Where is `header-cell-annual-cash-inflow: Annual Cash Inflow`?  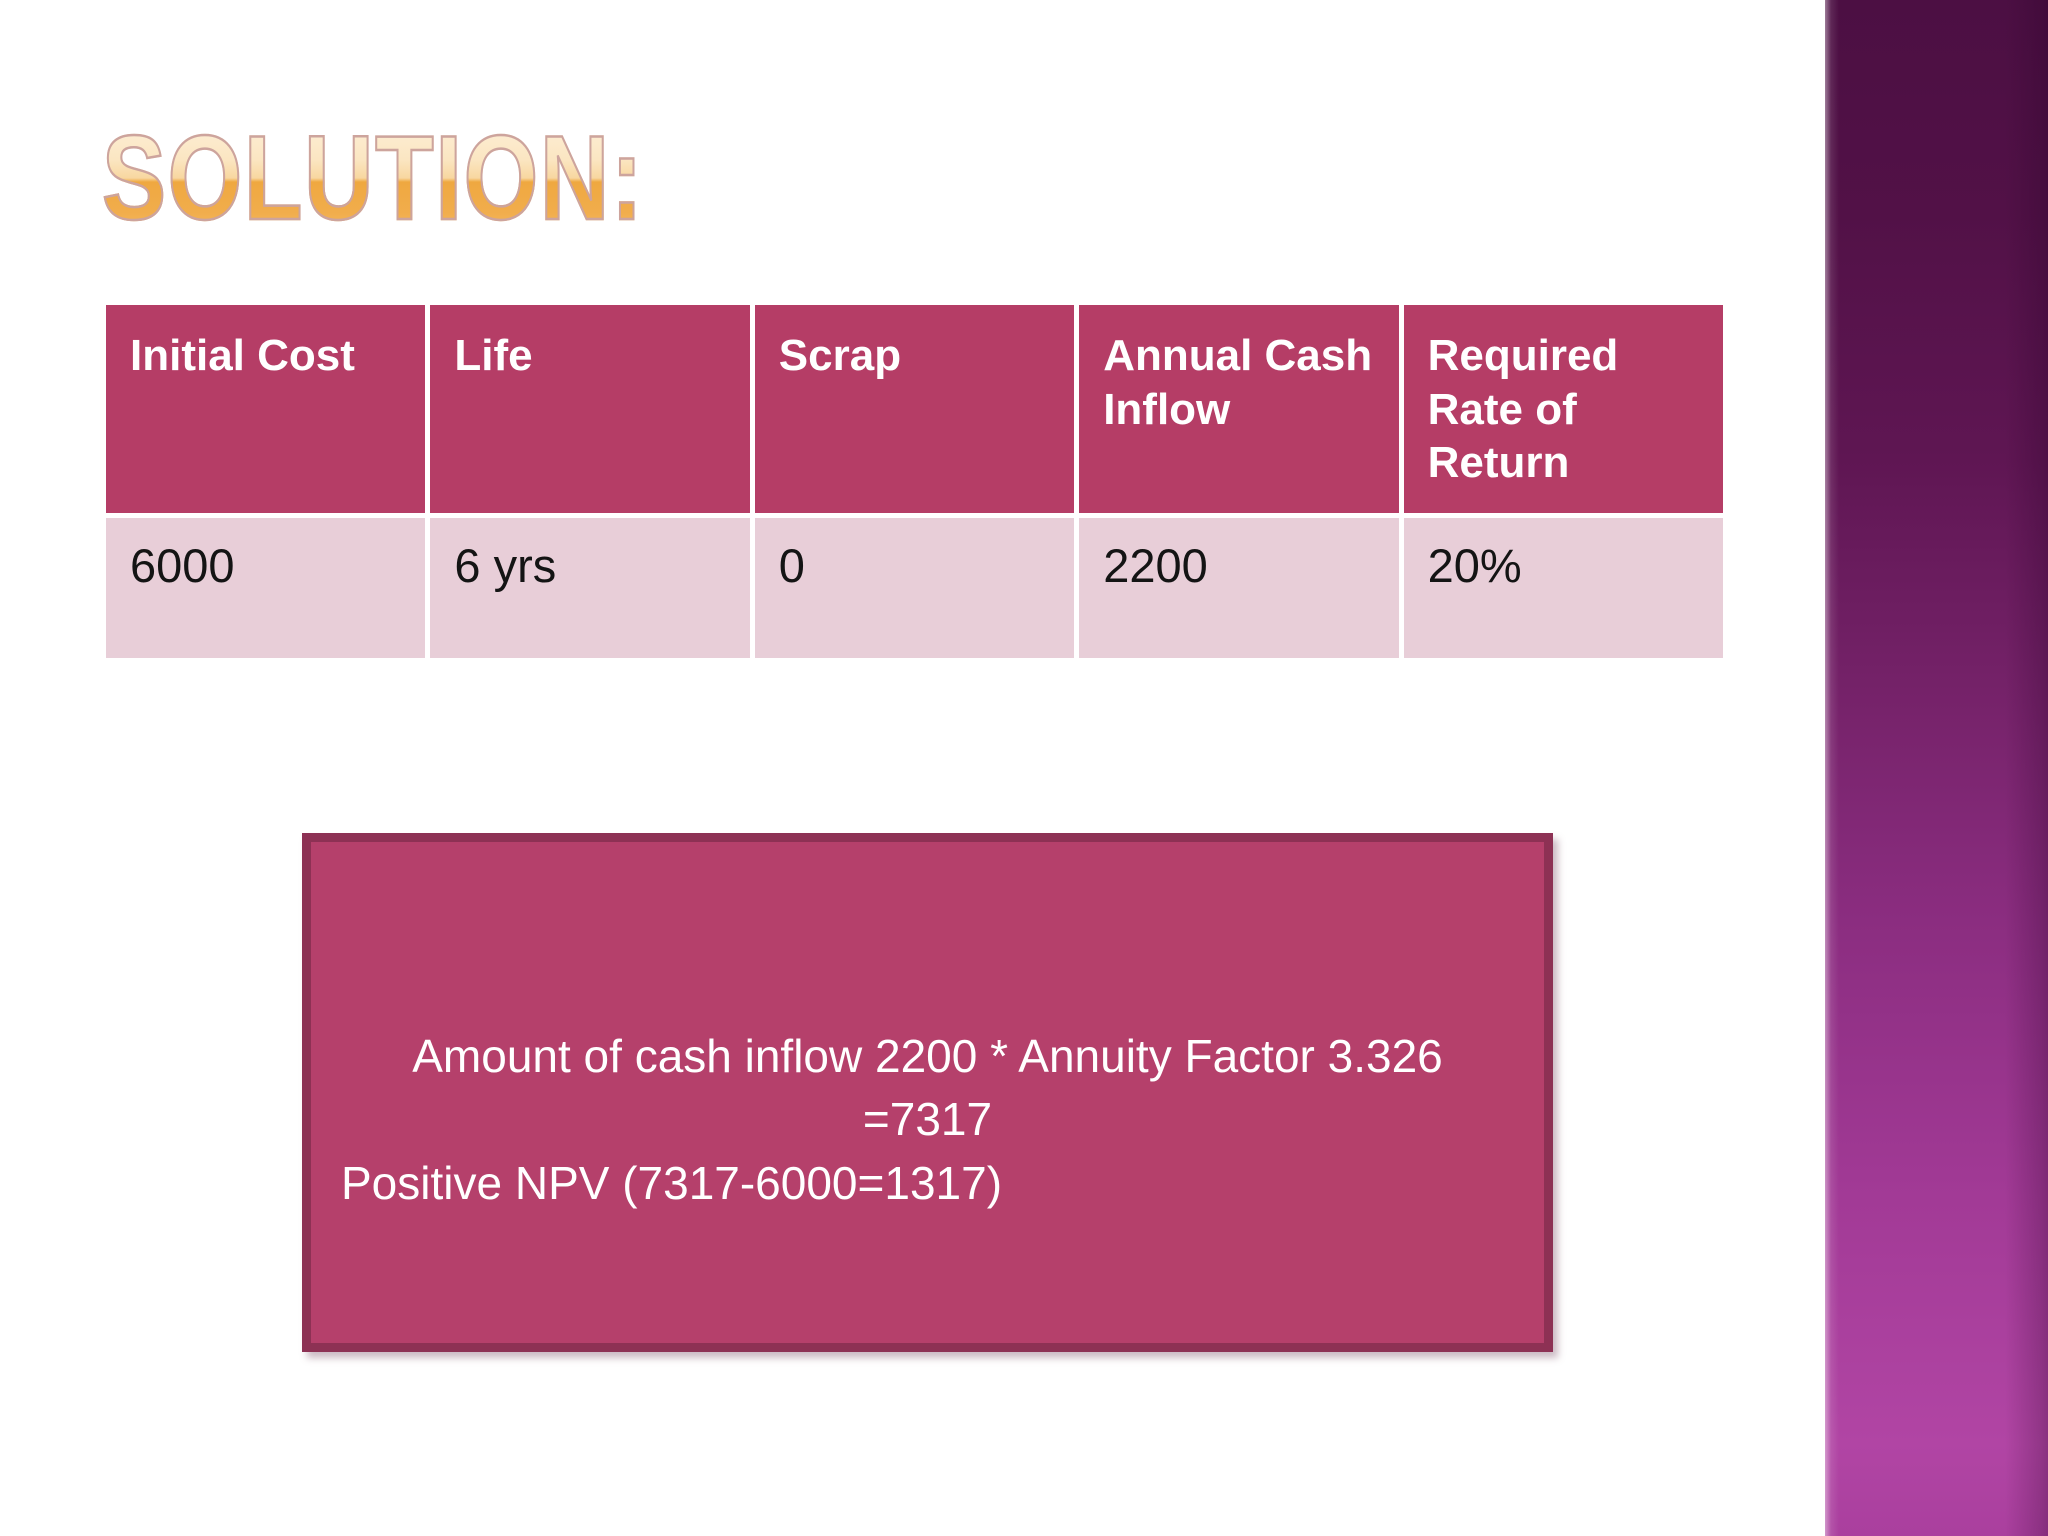
header-cell-annual-cash-inflow: Annual Cash Inflow is located at coordinates (1239, 409).